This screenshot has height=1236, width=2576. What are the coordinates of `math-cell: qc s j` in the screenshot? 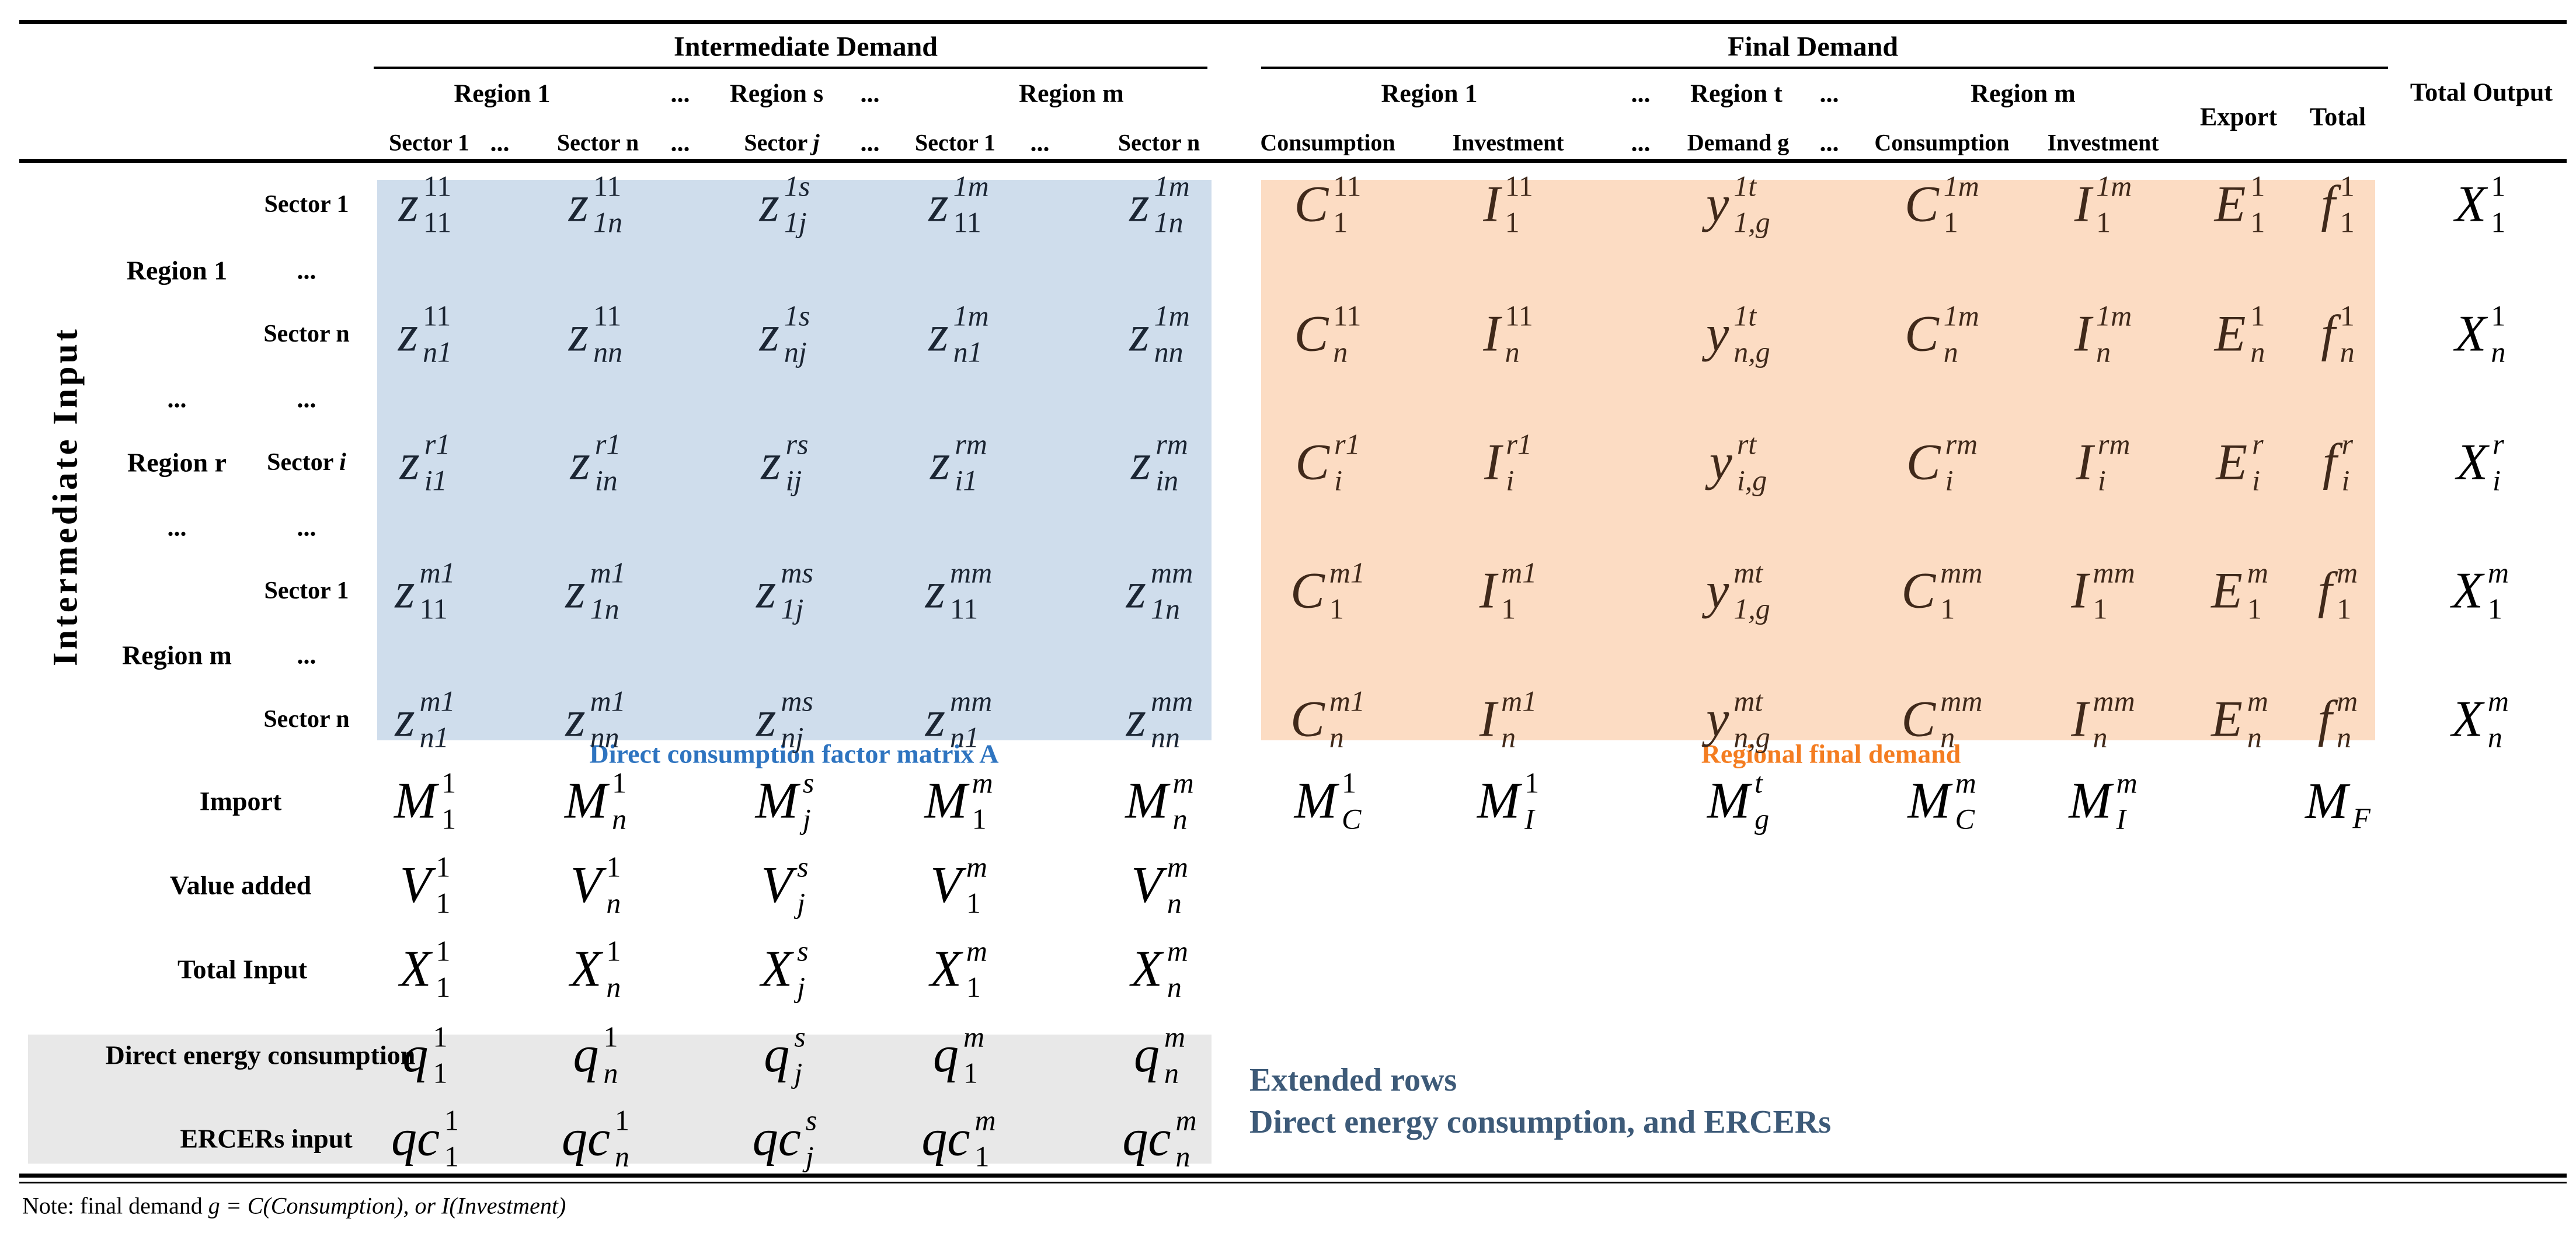 It's located at (784, 1137).